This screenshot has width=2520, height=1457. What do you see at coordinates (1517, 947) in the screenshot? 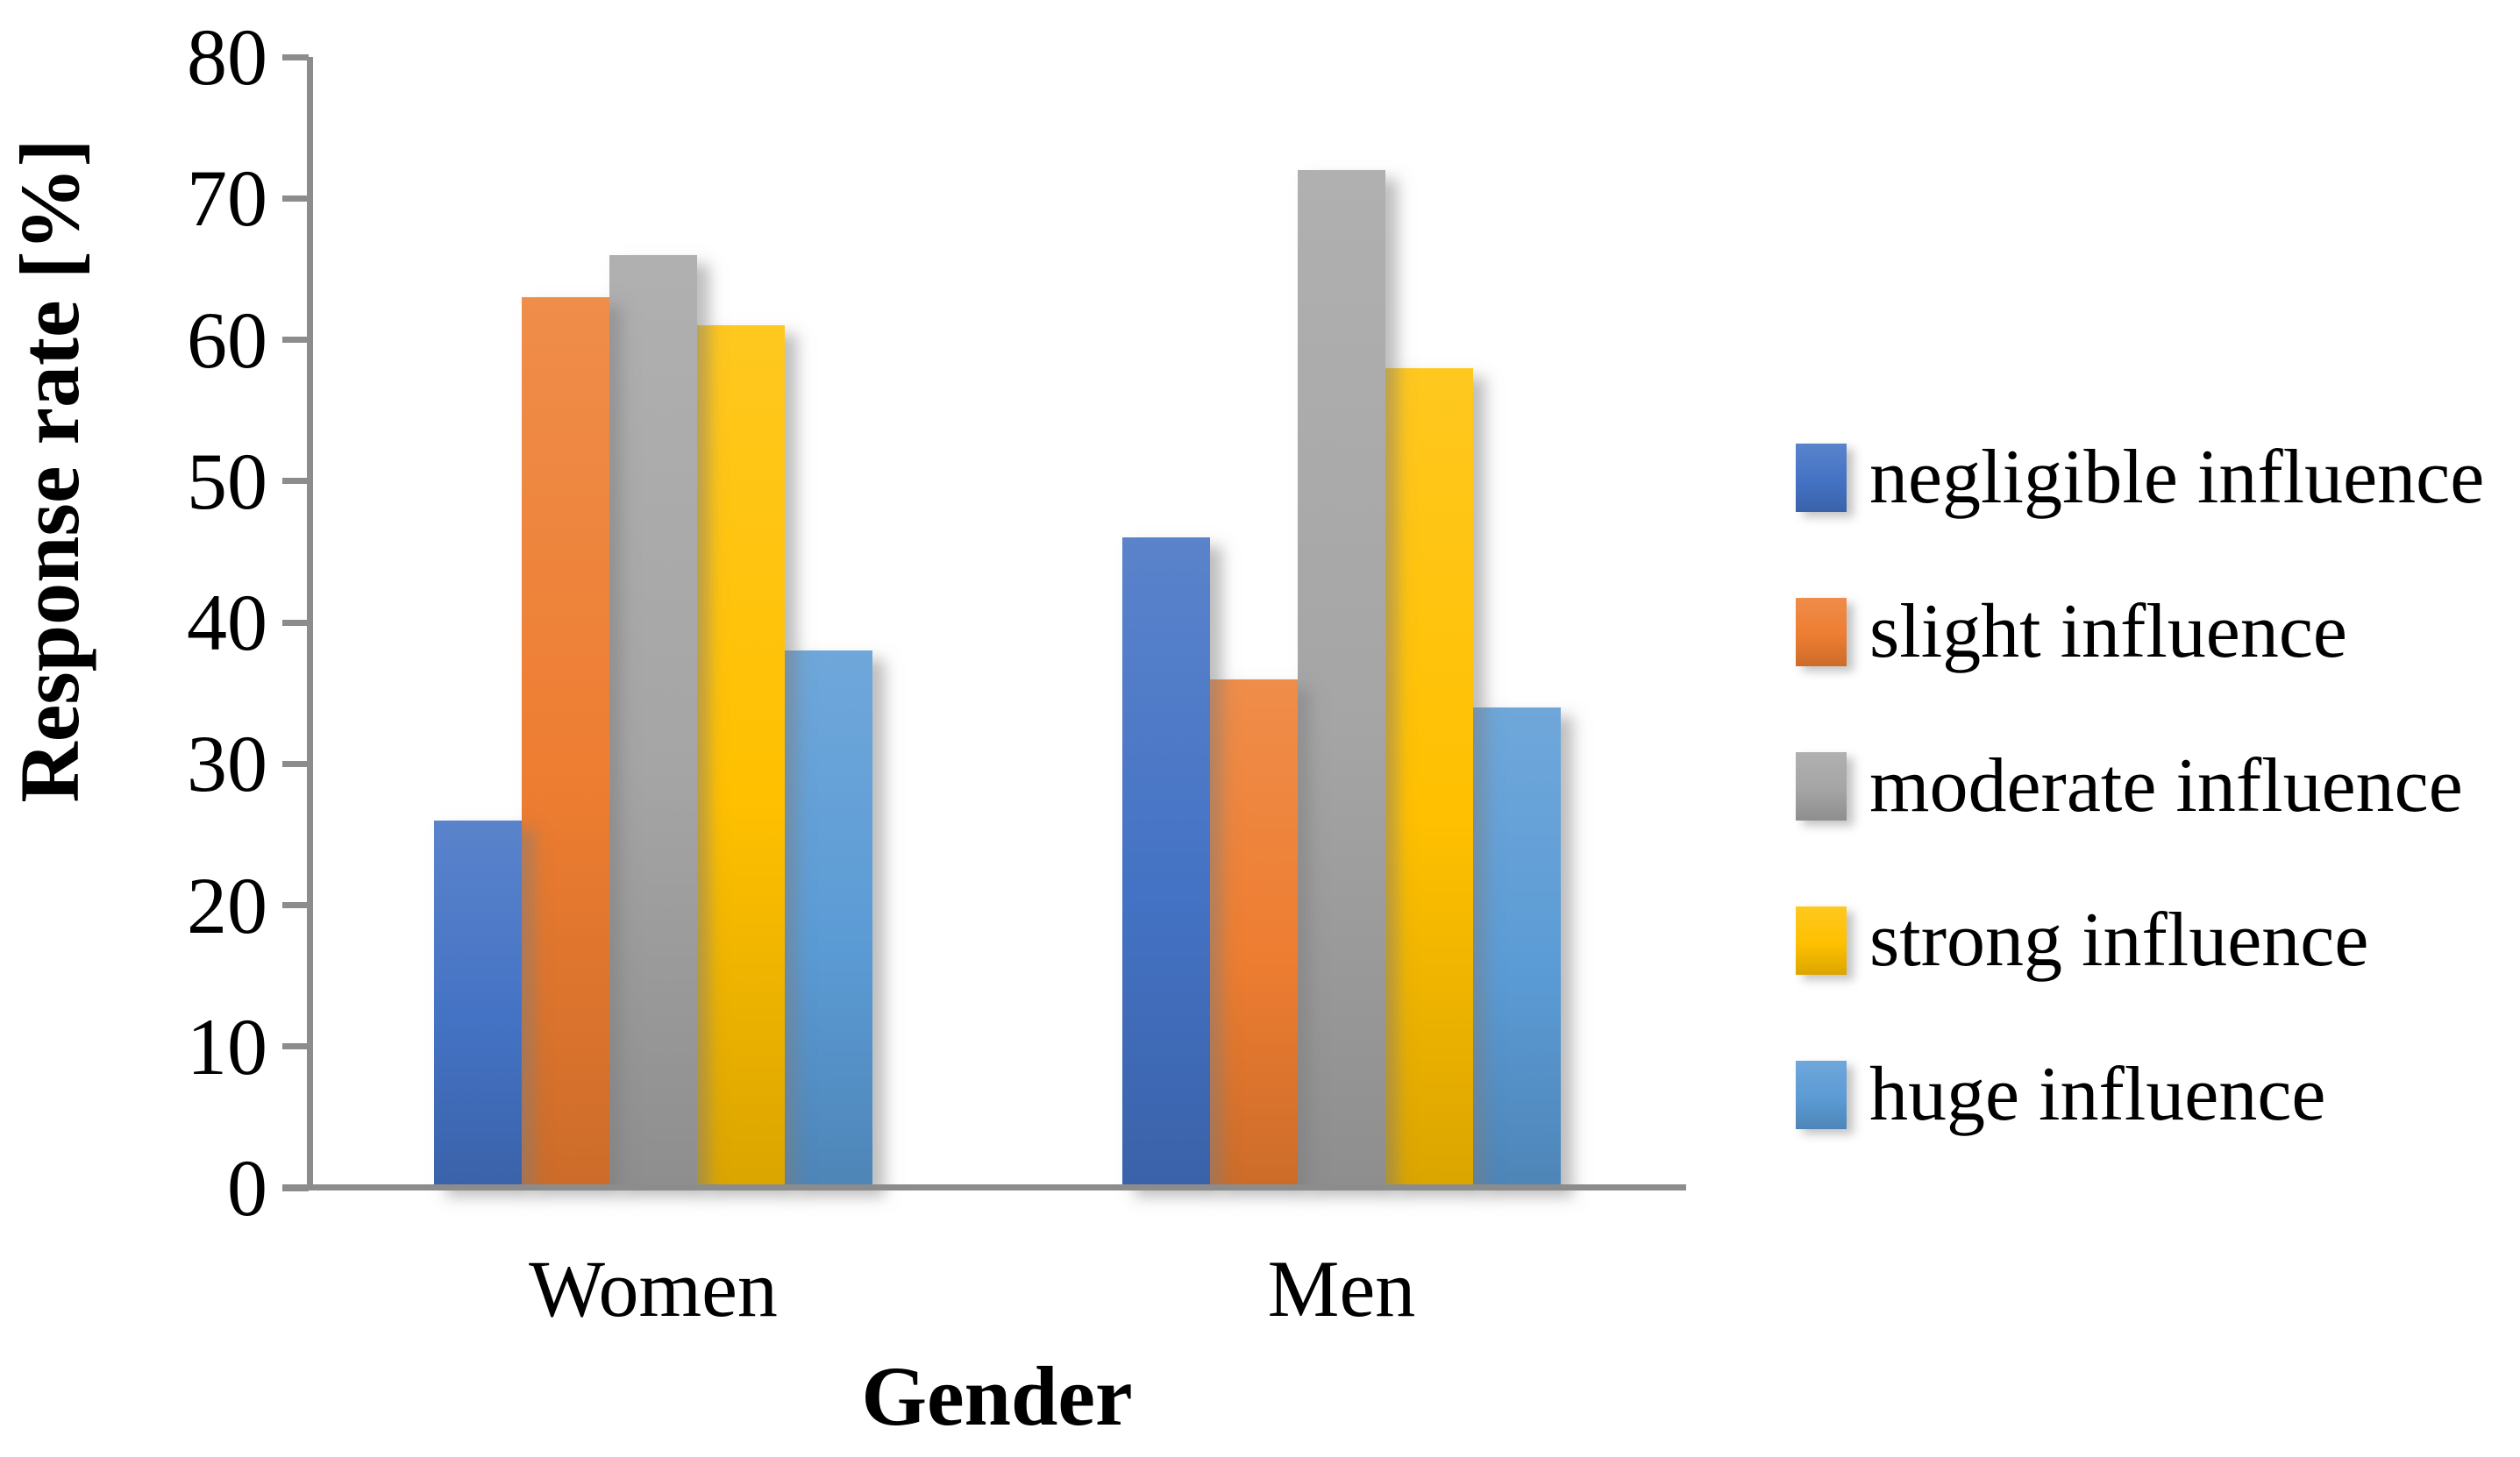
I see `bar-men-huge-influence` at bounding box center [1517, 947].